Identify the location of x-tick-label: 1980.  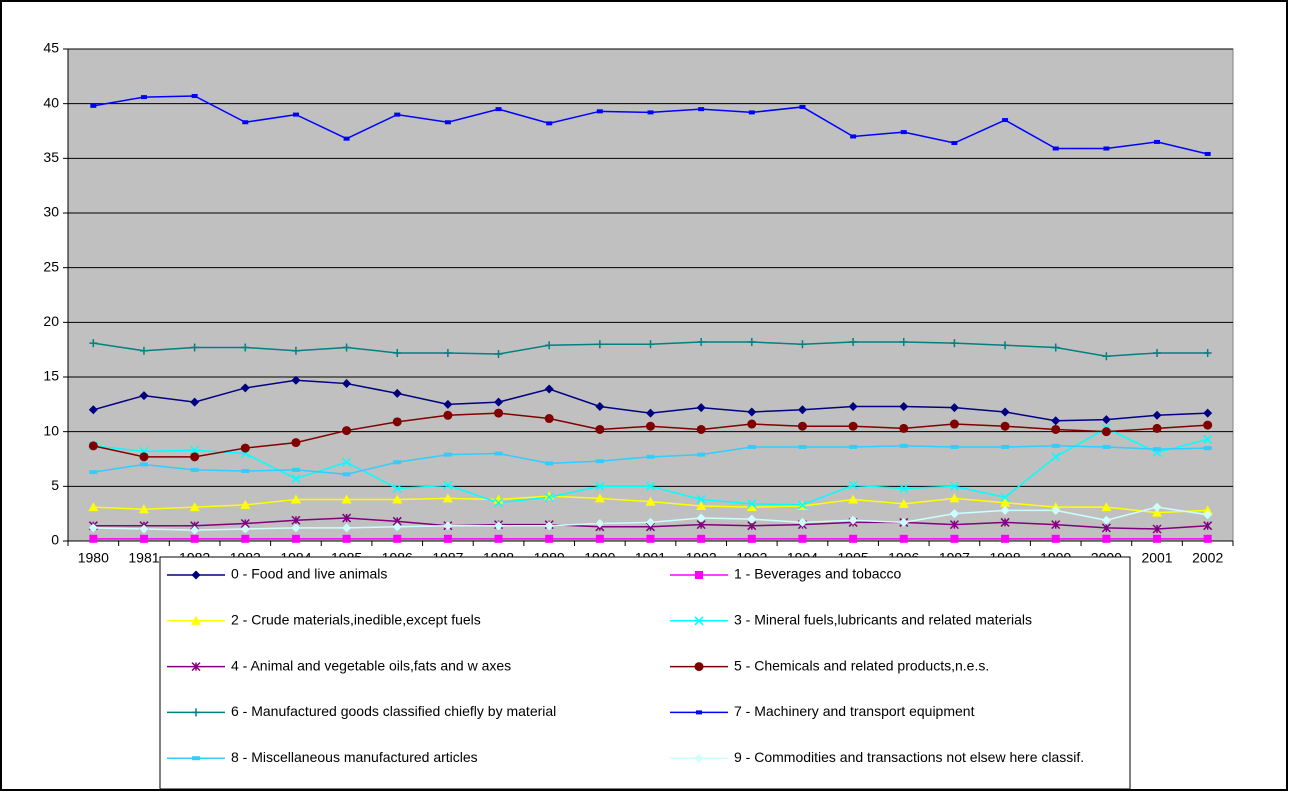
(93, 558).